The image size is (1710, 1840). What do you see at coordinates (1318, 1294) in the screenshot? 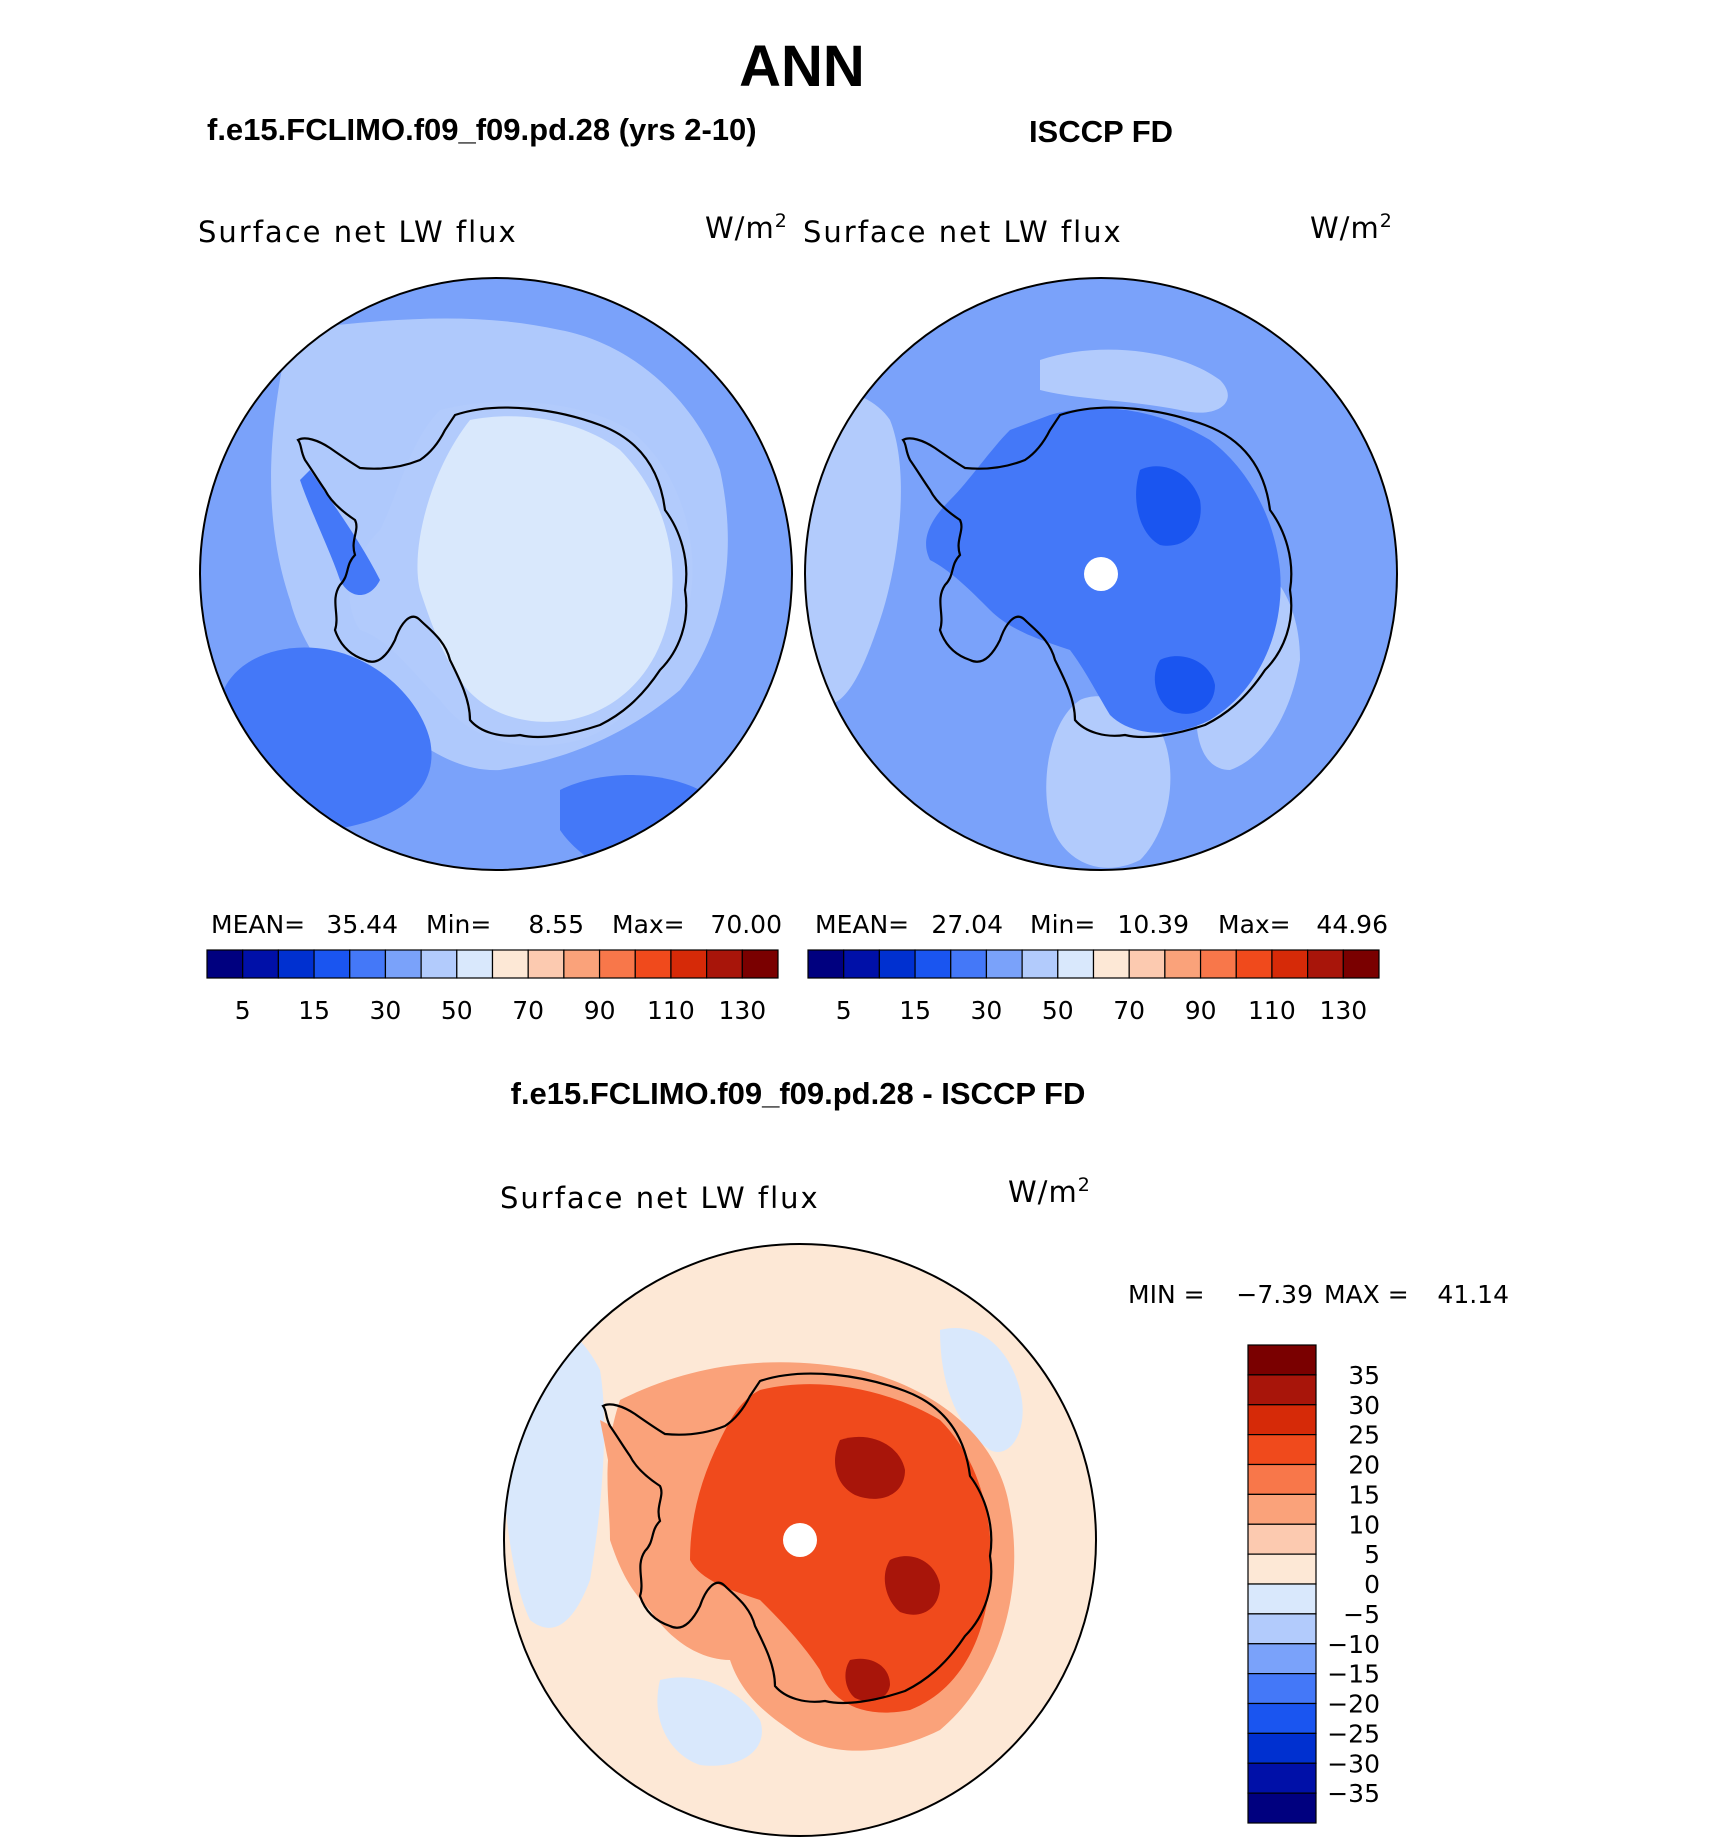
I see `stats-diff: MIN = −7.39 MAX = 41.14` at bounding box center [1318, 1294].